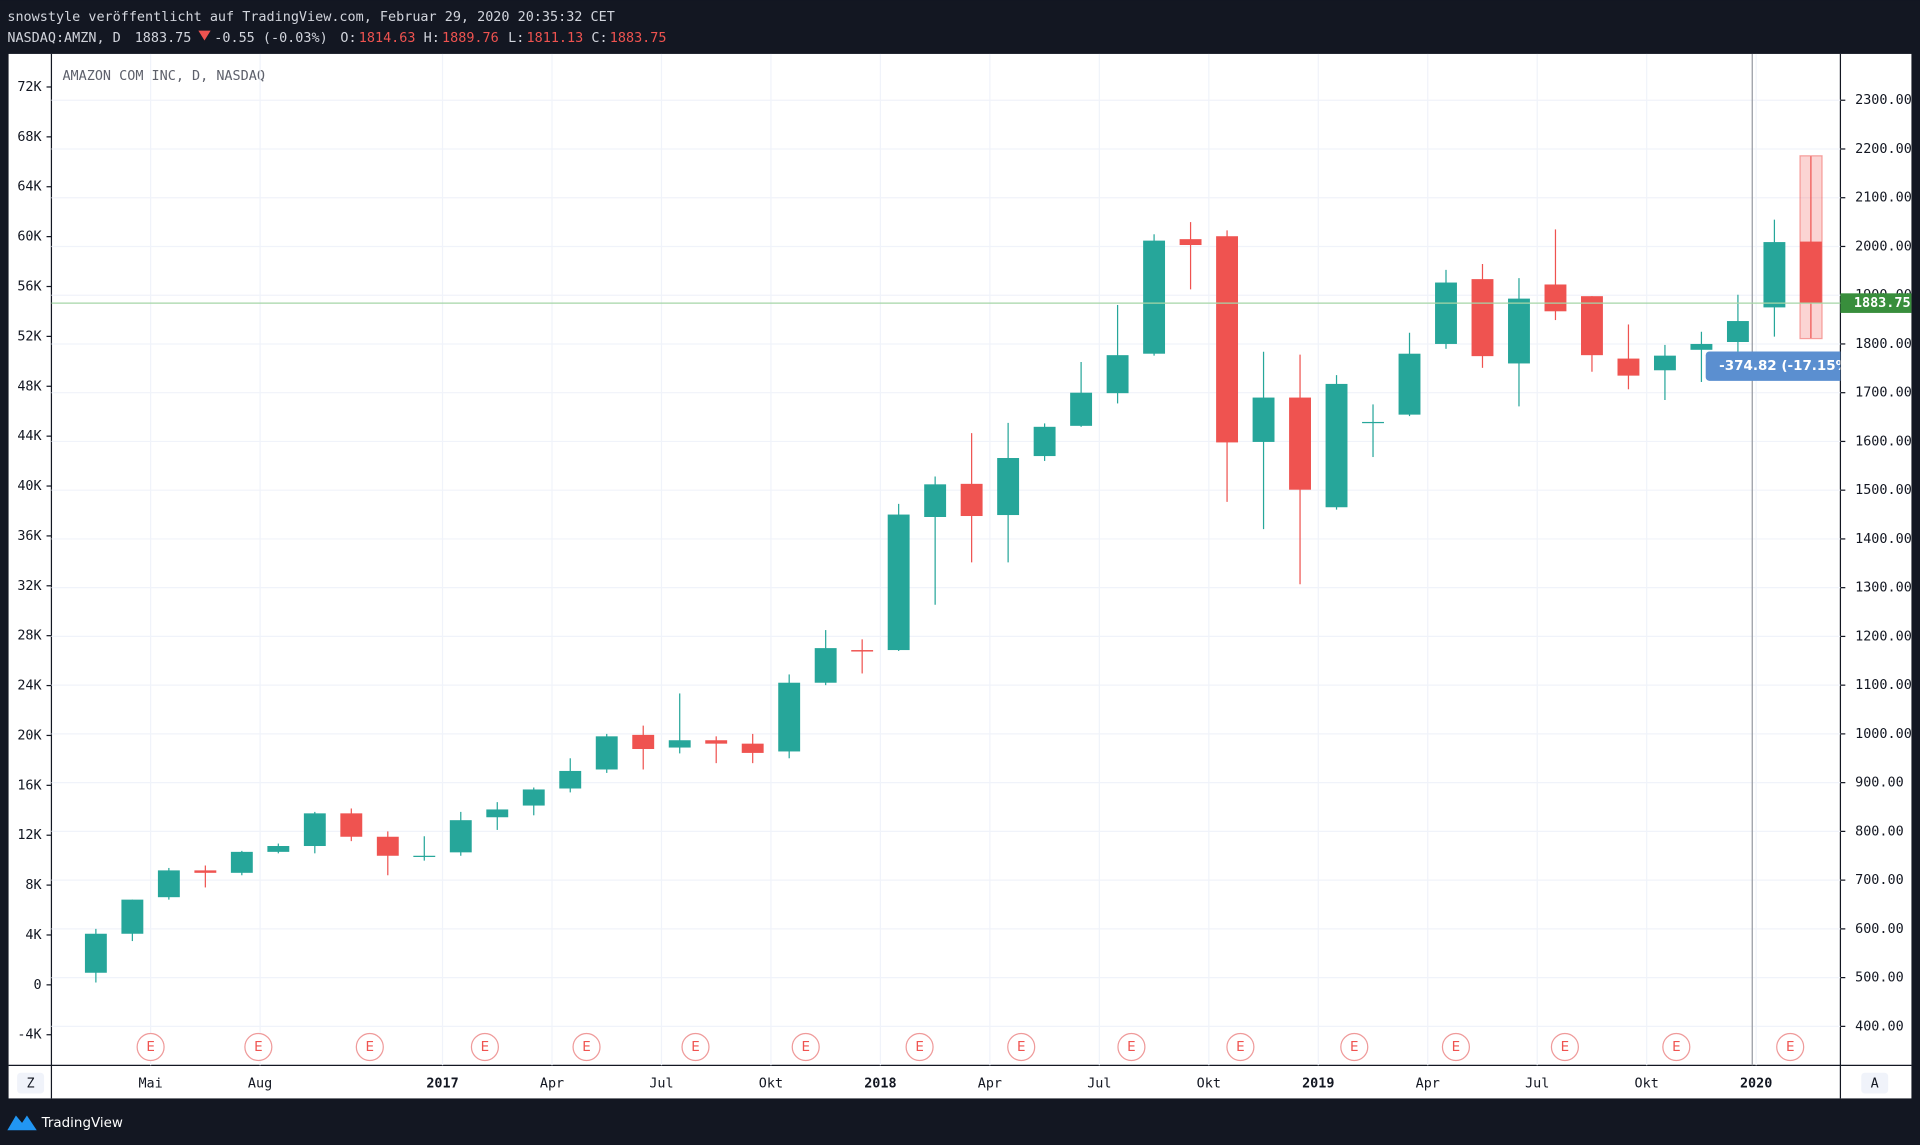 The height and width of the screenshot is (1145, 1920). Describe the element at coordinates (1883, 636) in the screenshot. I see `y-tick-label: 1200.00` at that location.